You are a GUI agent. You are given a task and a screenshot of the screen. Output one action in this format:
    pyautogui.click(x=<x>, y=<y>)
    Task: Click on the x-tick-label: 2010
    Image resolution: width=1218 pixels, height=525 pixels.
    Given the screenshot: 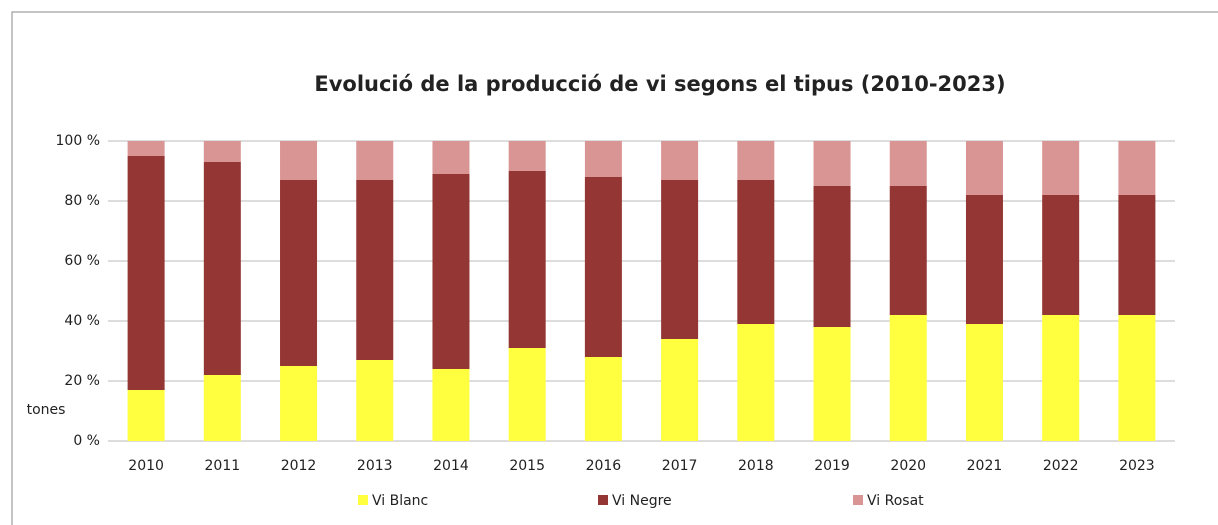 What is the action you would take?
    pyautogui.click(x=146, y=466)
    